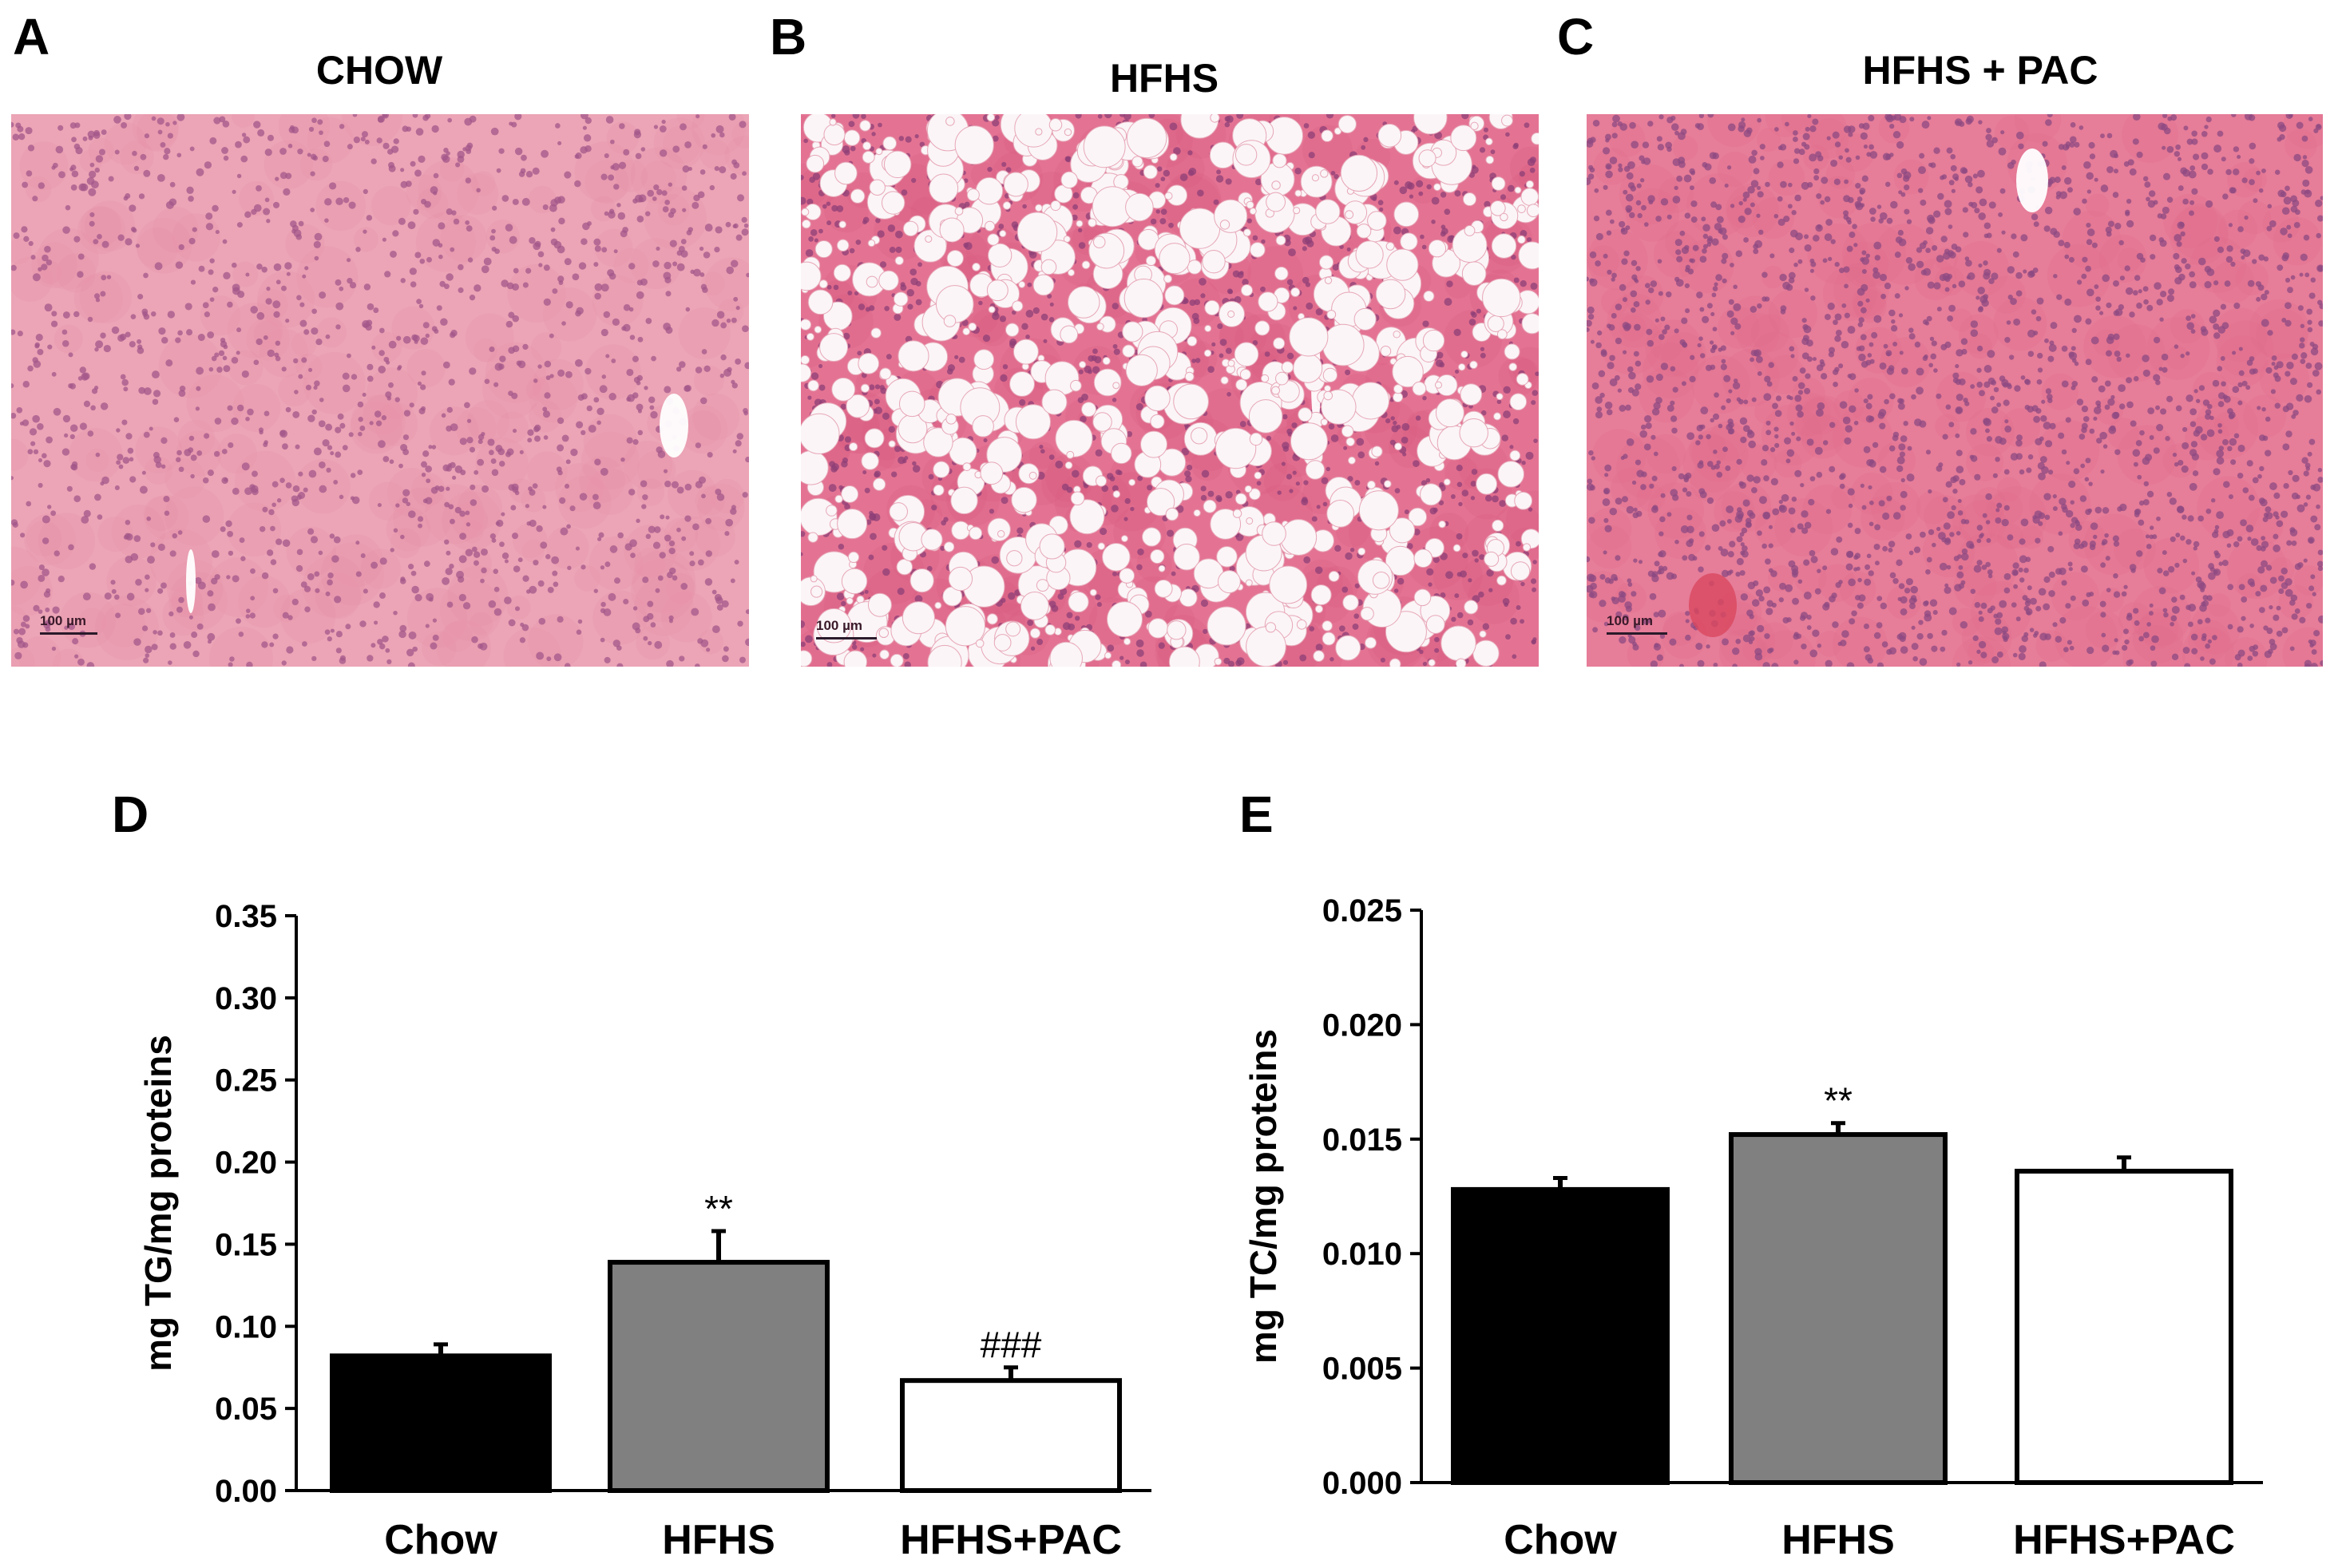 Image resolution: width=2342 pixels, height=1568 pixels. What do you see at coordinates (130, 815) in the screenshot?
I see `panel-letter-d: D` at bounding box center [130, 815].